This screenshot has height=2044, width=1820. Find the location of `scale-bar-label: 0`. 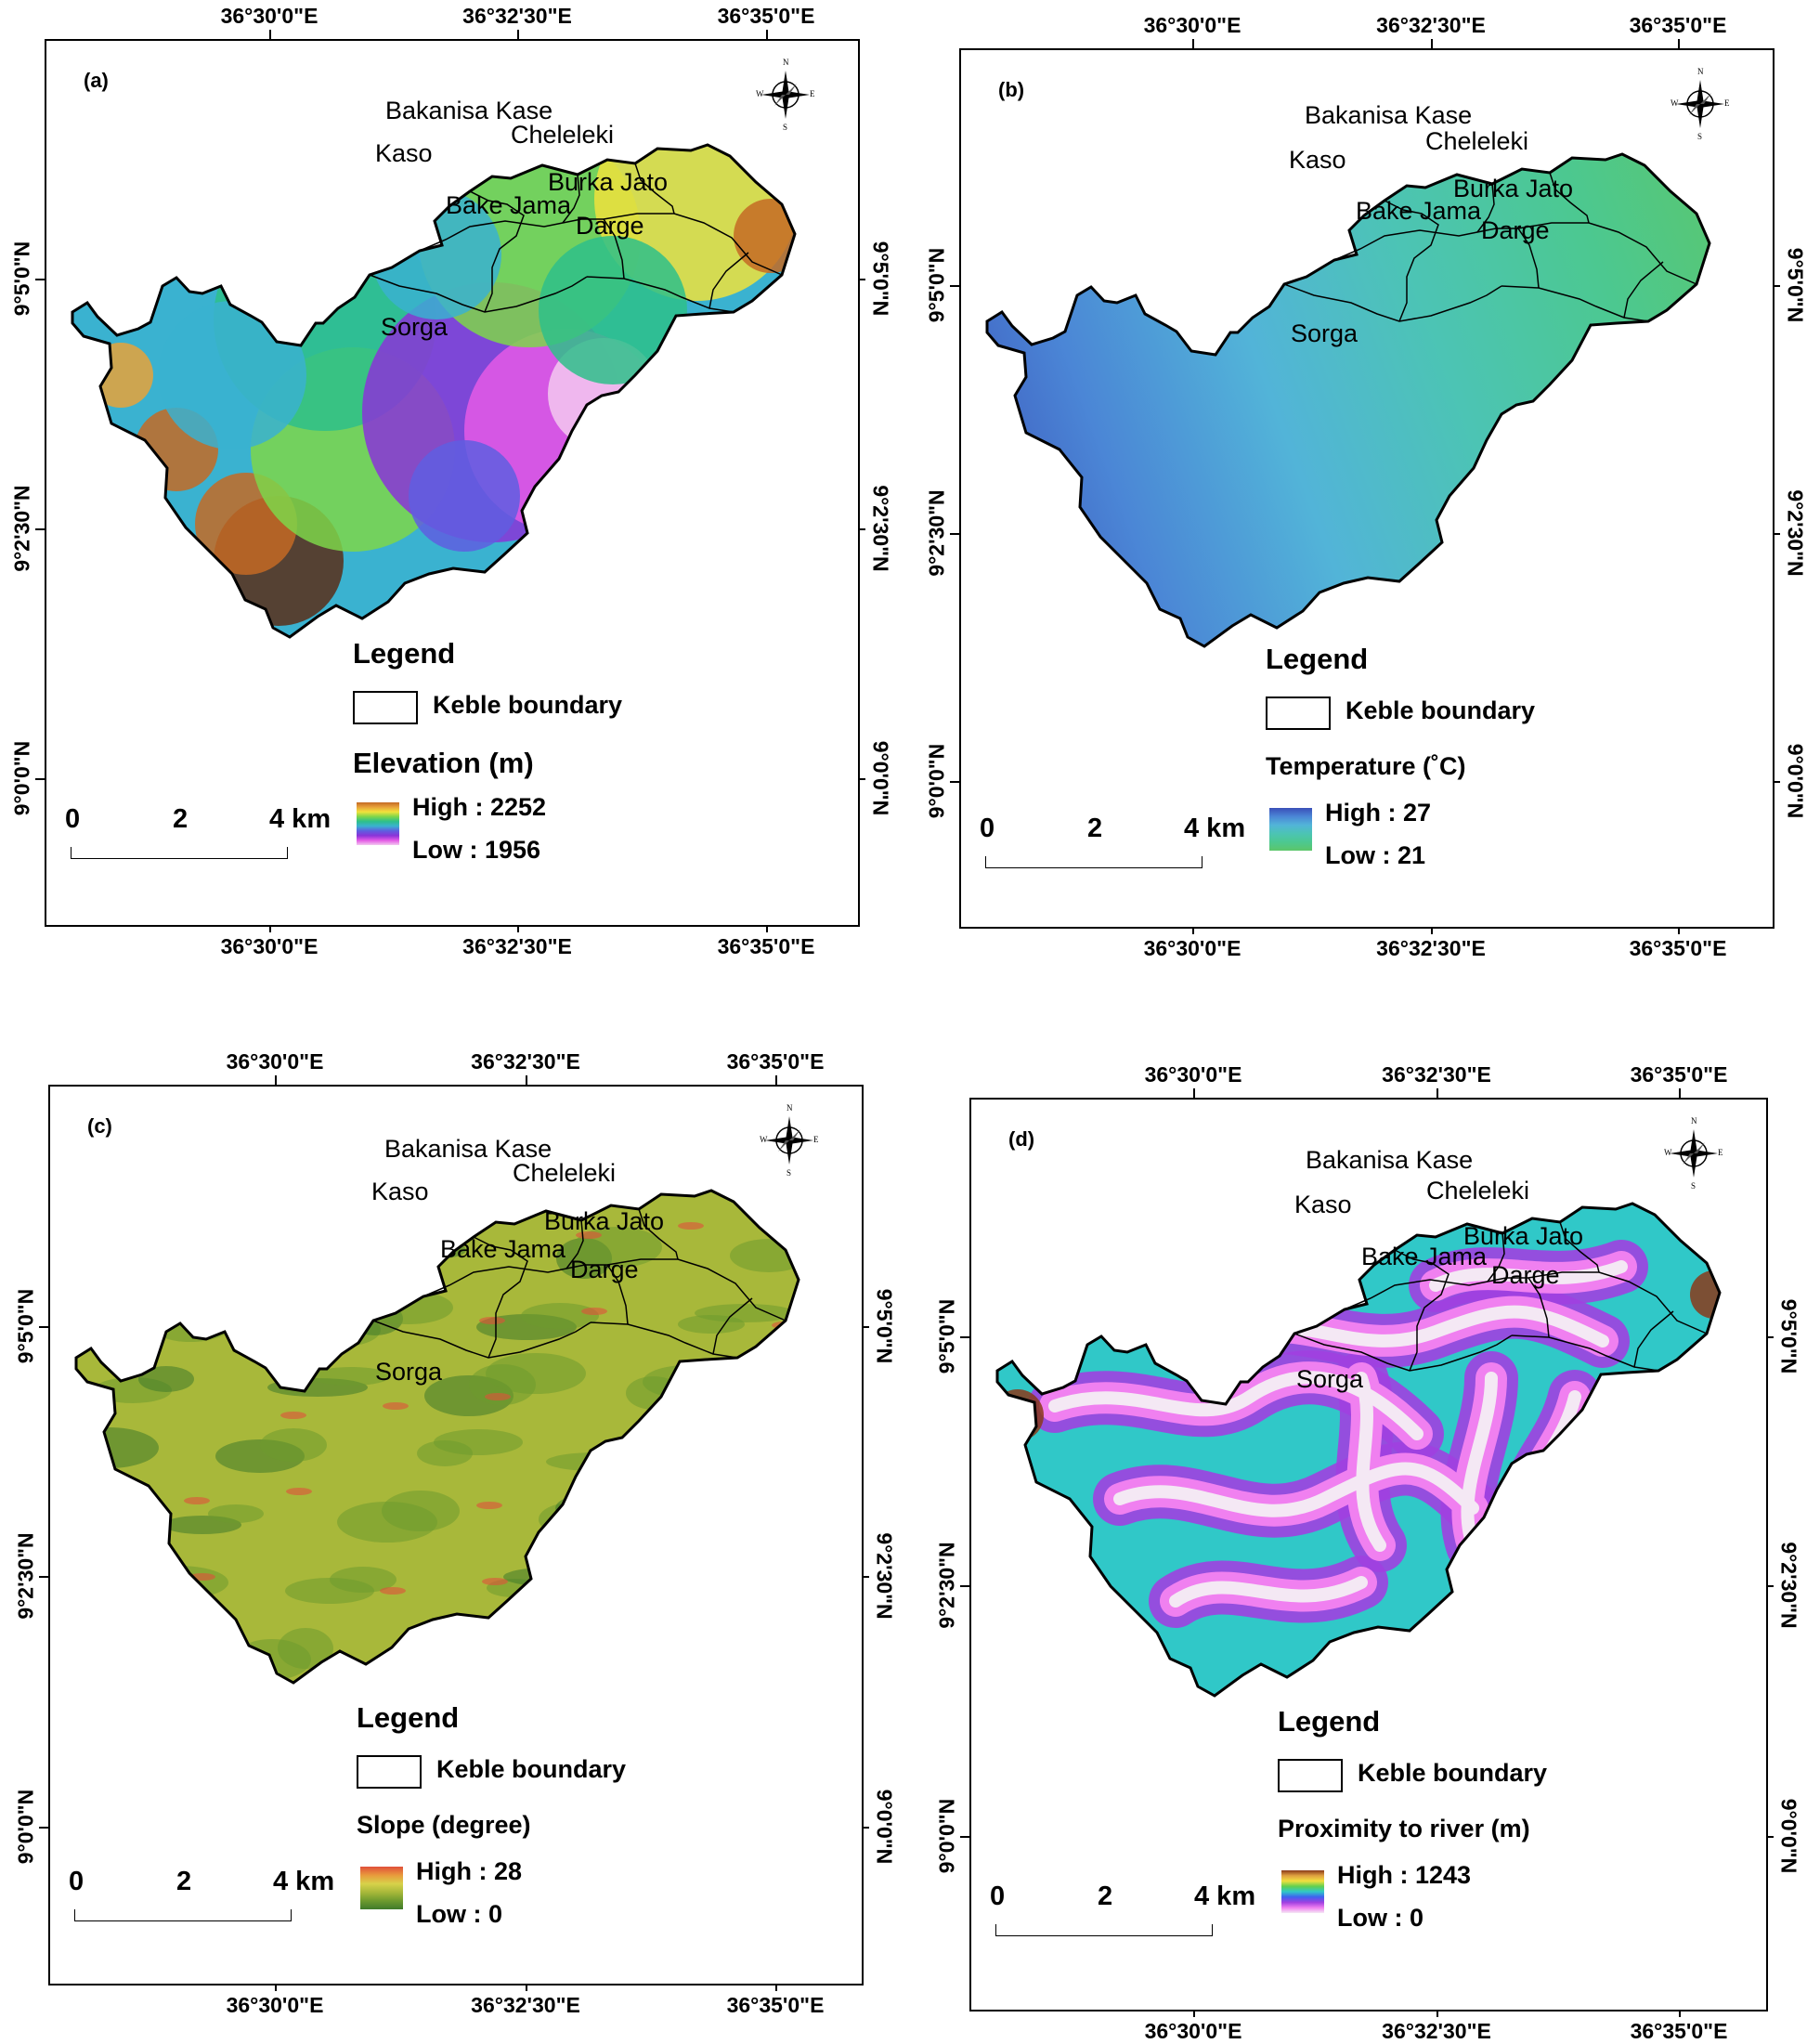

scale-bar-label: 0 is located at coordinates (987, 828).